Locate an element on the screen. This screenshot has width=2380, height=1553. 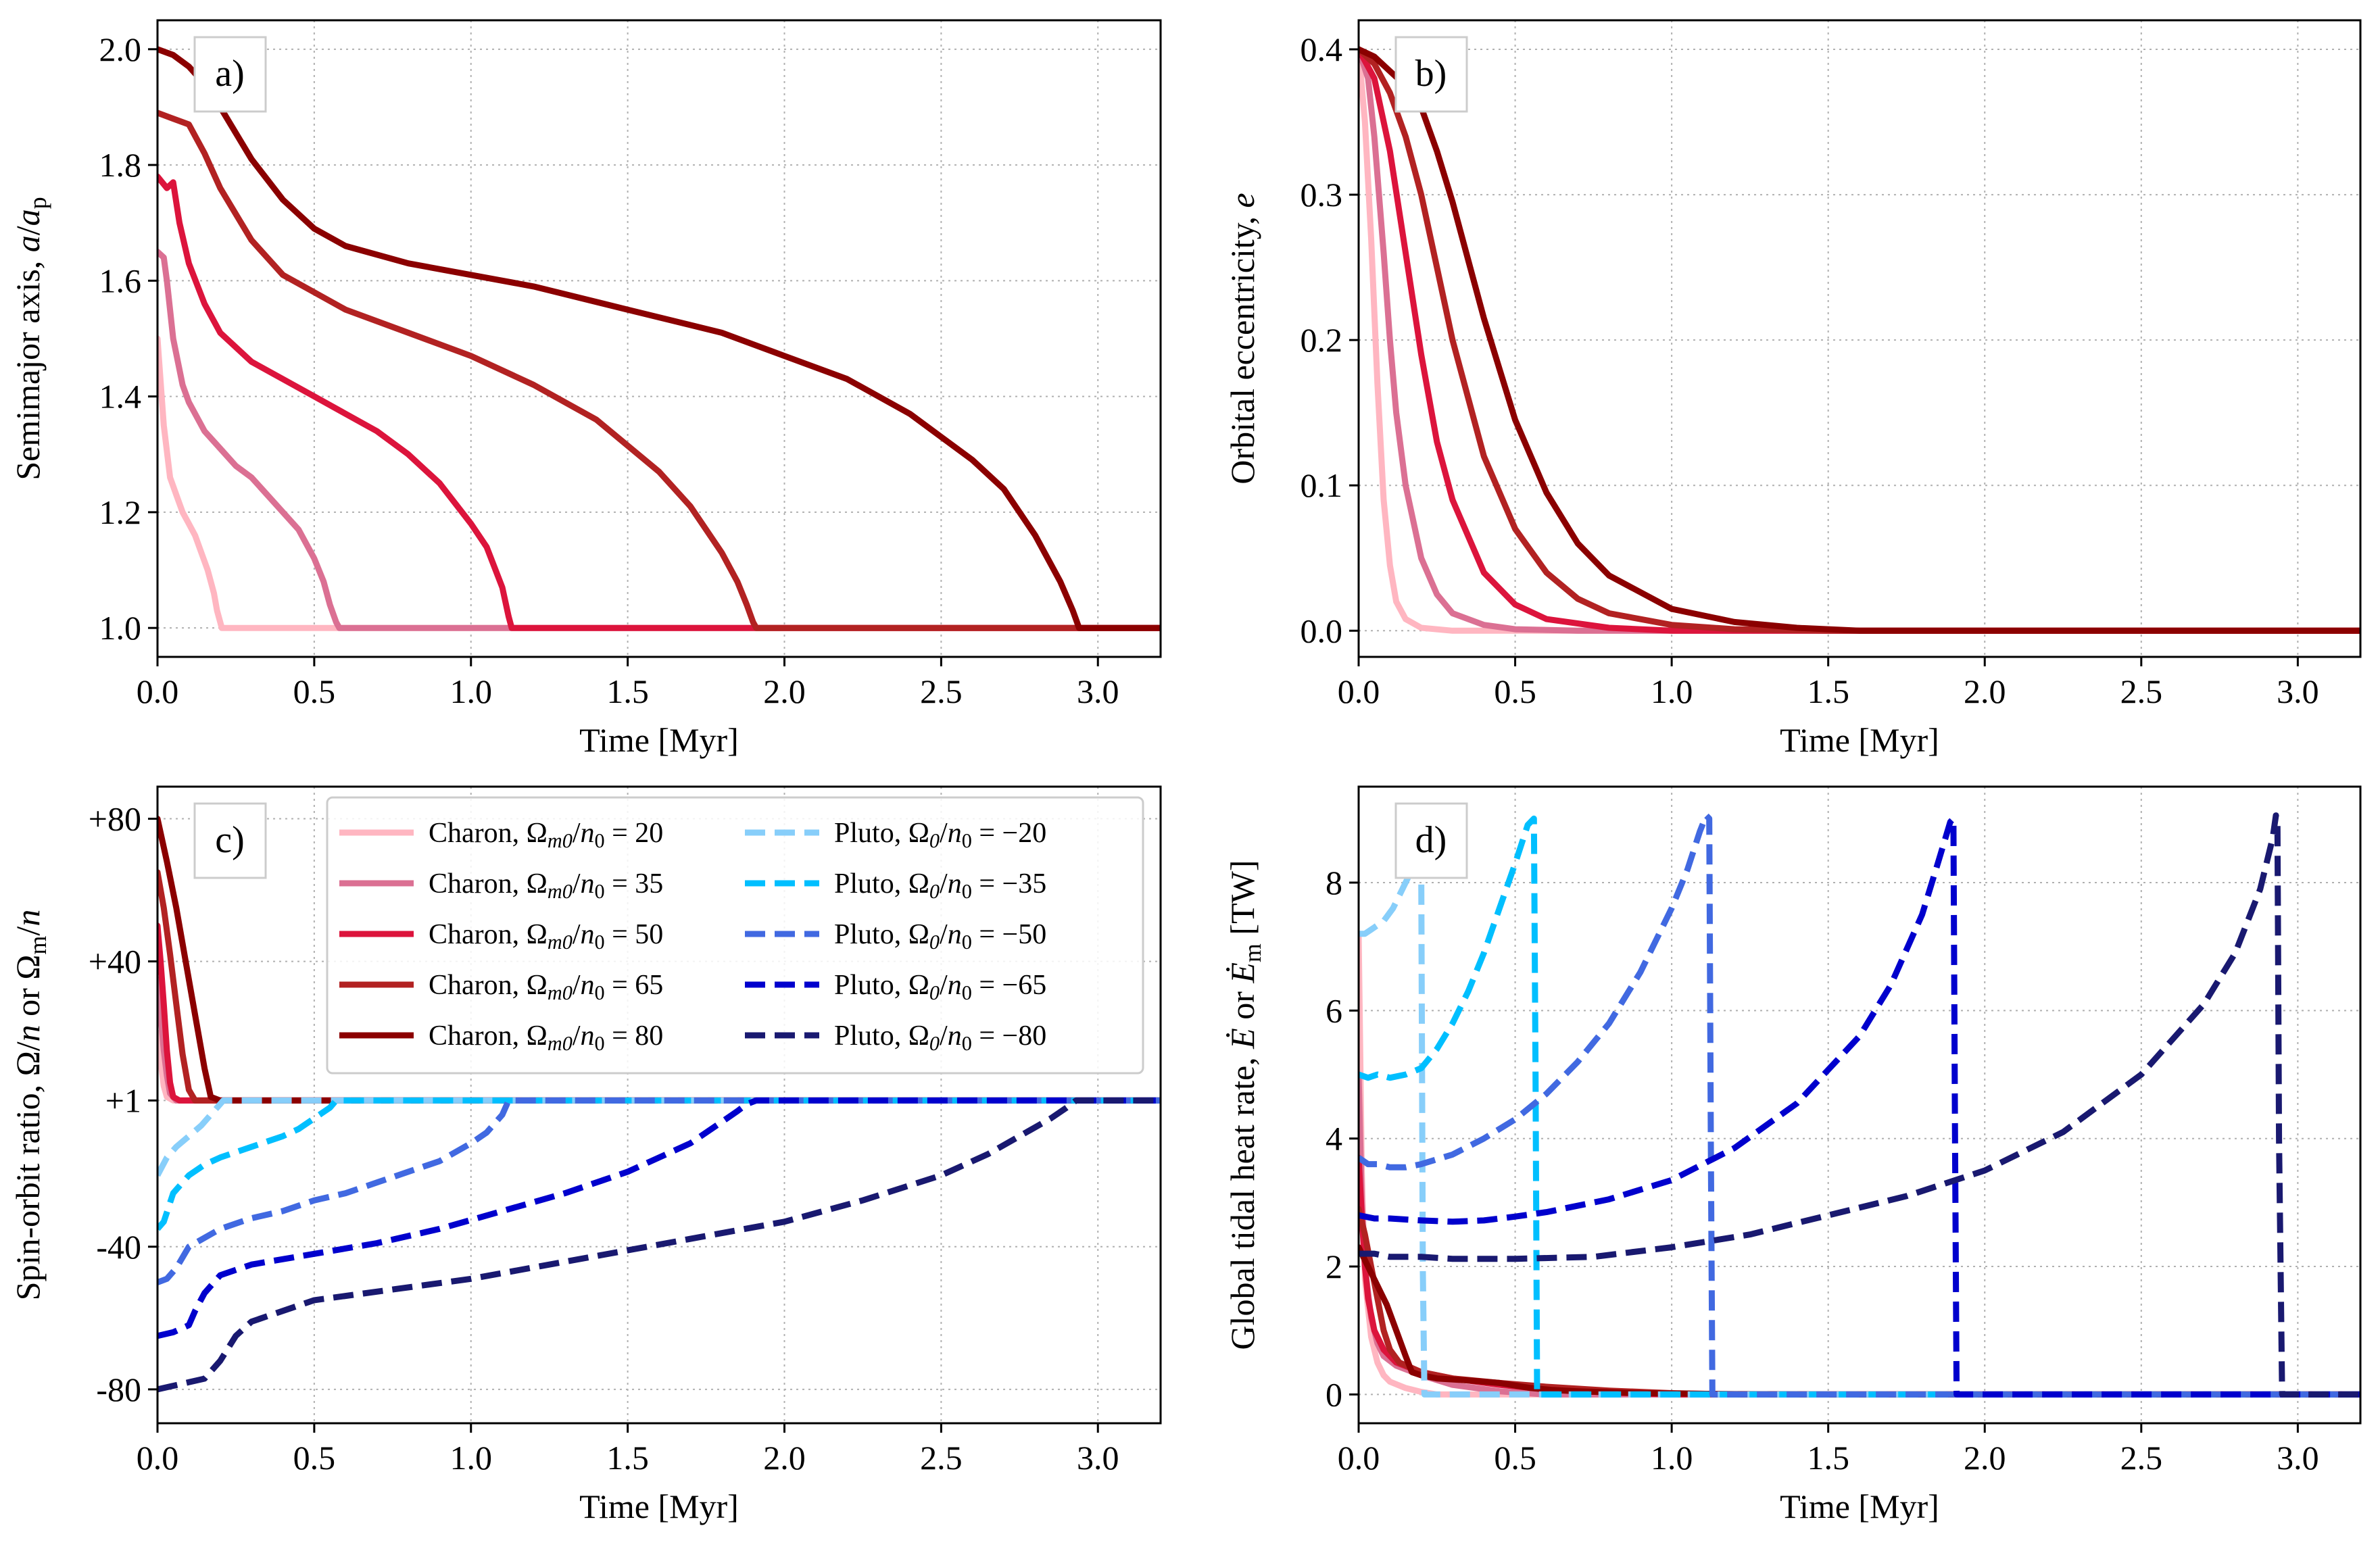
y-tick-label: -80 is located at coordinates (118, 1389).